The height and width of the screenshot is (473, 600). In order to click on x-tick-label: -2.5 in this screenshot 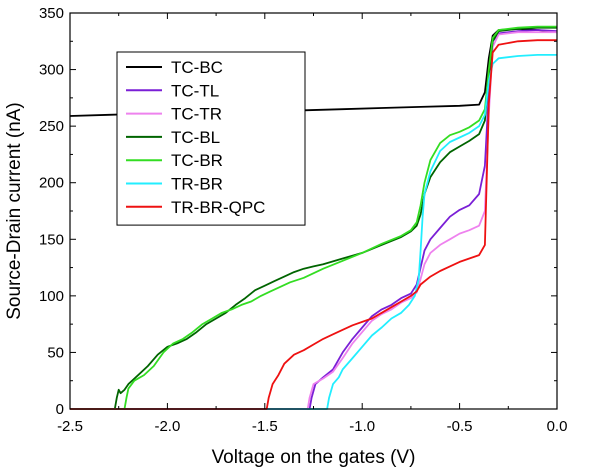, I will do `click(70, 426)`.